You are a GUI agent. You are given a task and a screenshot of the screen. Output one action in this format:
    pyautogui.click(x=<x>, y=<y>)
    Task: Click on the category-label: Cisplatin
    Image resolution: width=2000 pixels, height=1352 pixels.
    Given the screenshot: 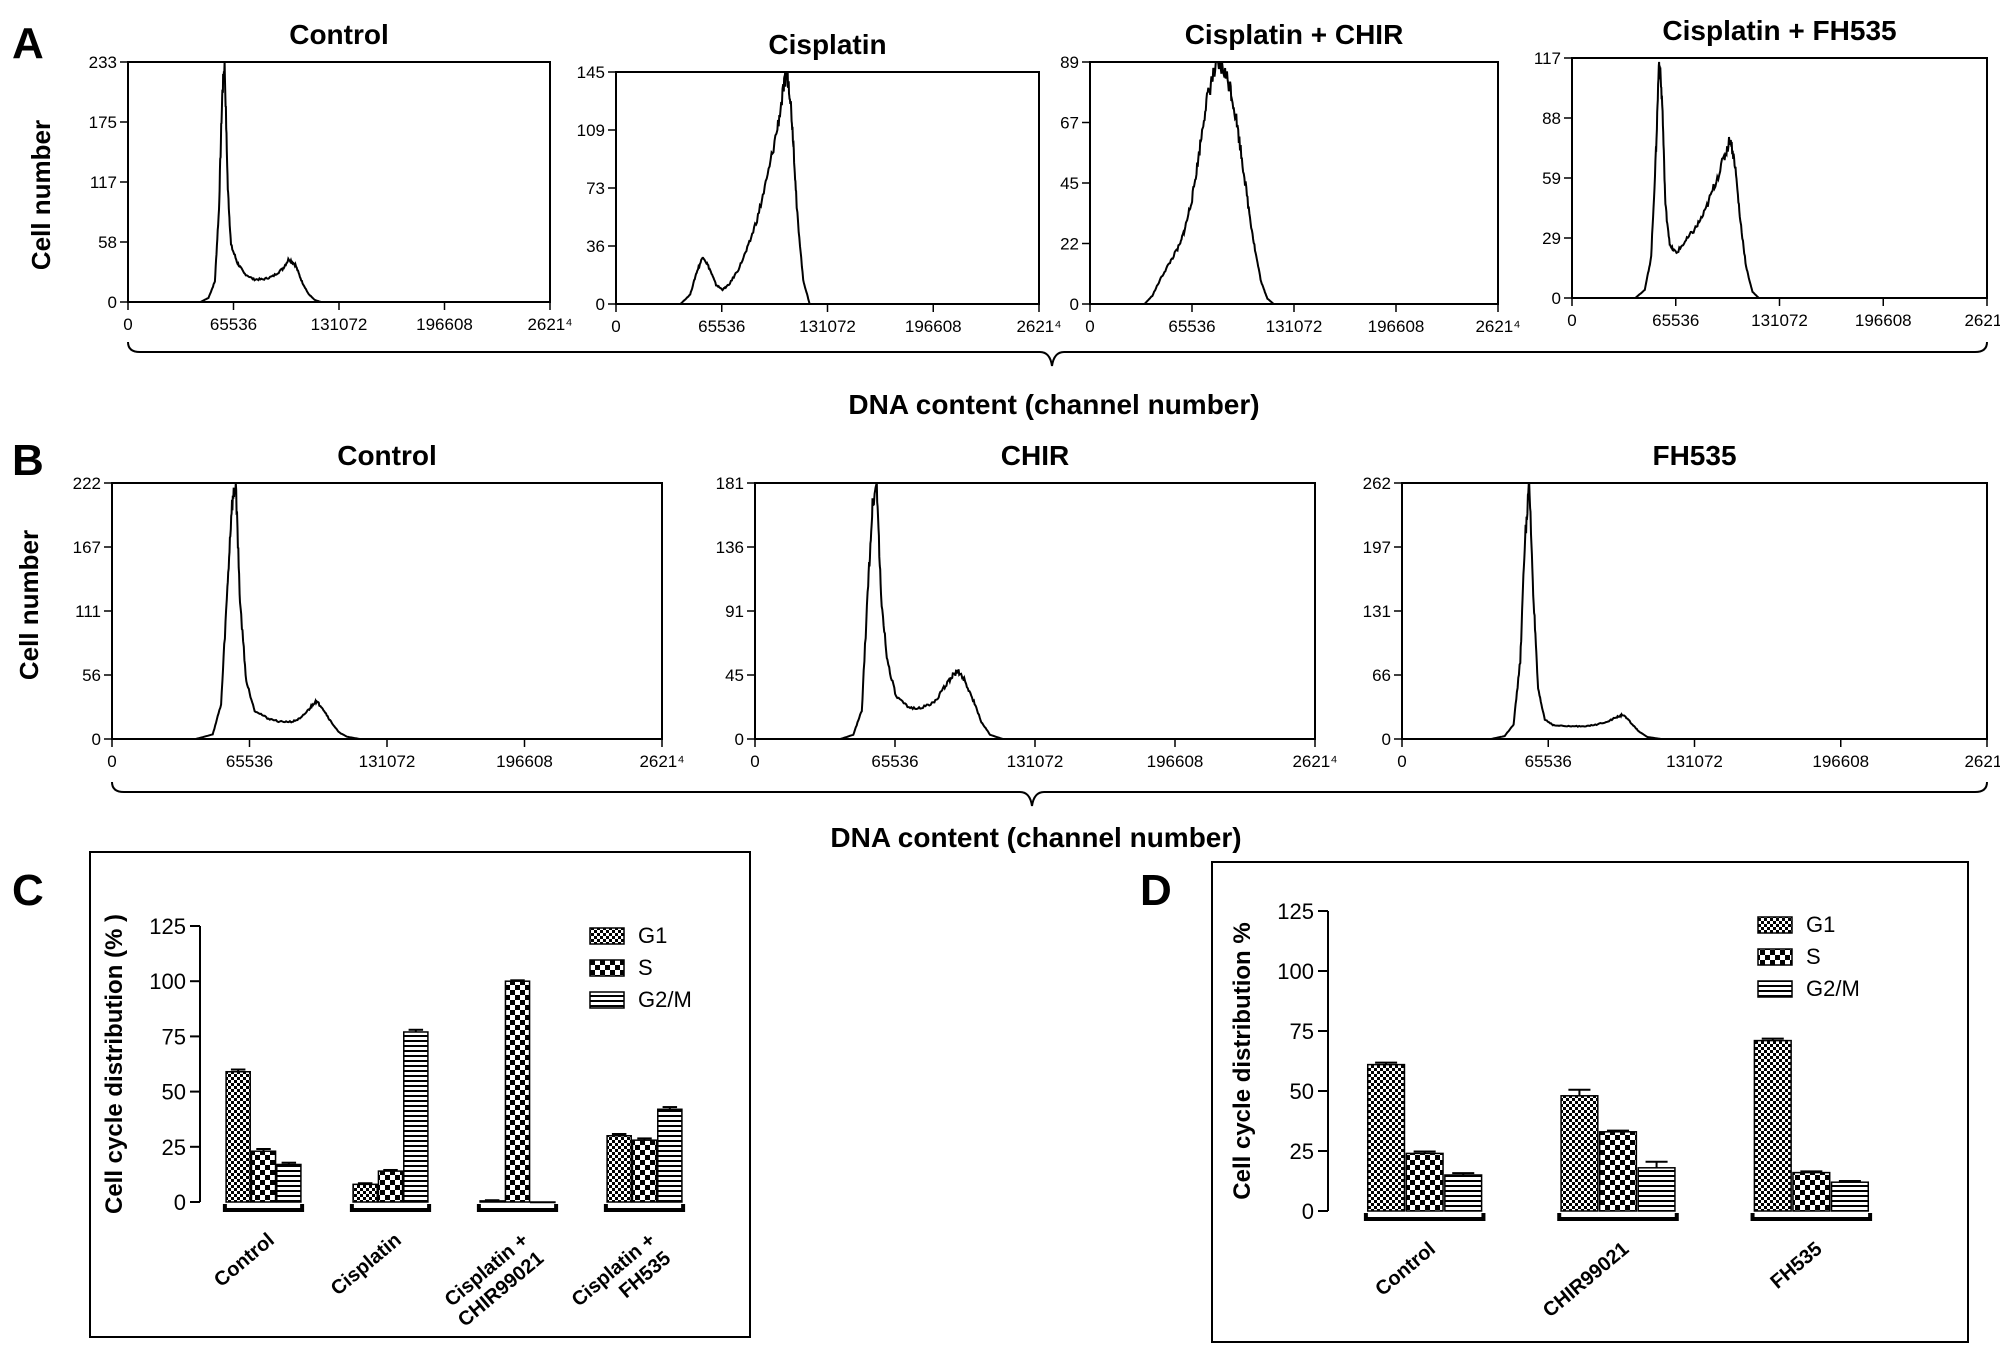 What is the action you would take?
    pyautogui.click(x=366, y=1264)
    